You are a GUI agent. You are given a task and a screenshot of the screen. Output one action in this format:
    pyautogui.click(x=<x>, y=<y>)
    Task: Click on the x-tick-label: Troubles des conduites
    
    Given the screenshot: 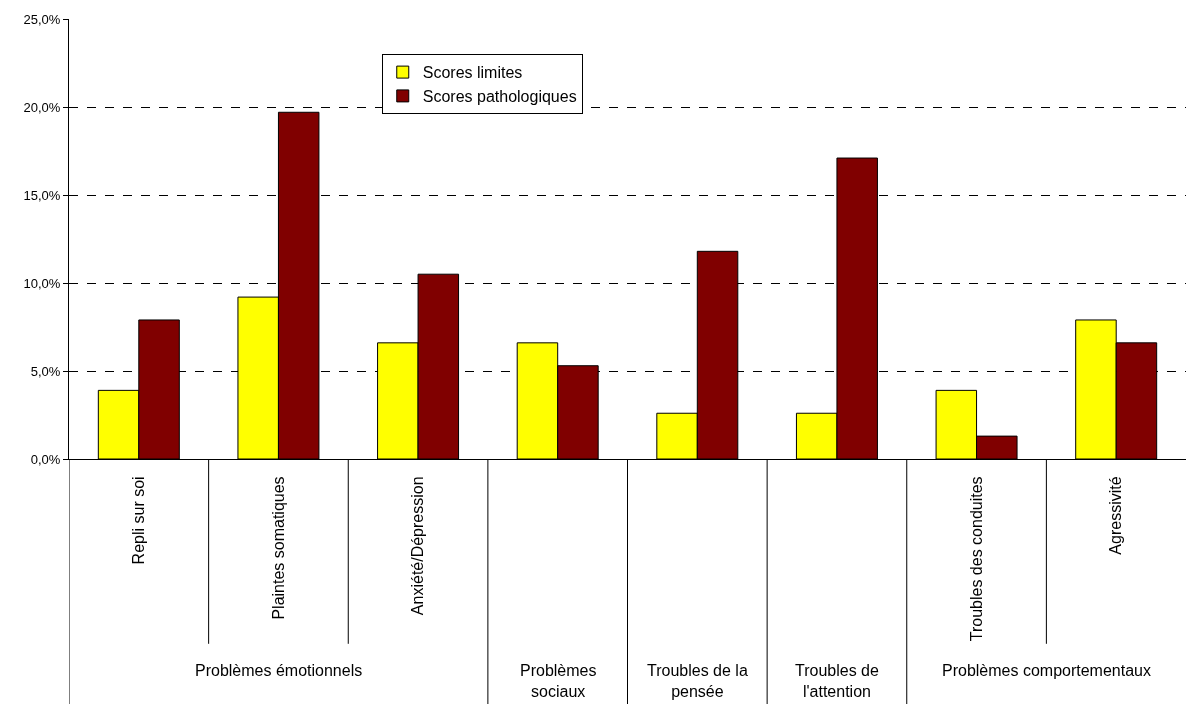 What is the action you would take?
    pyautogui.click(x=976, y=559)
    